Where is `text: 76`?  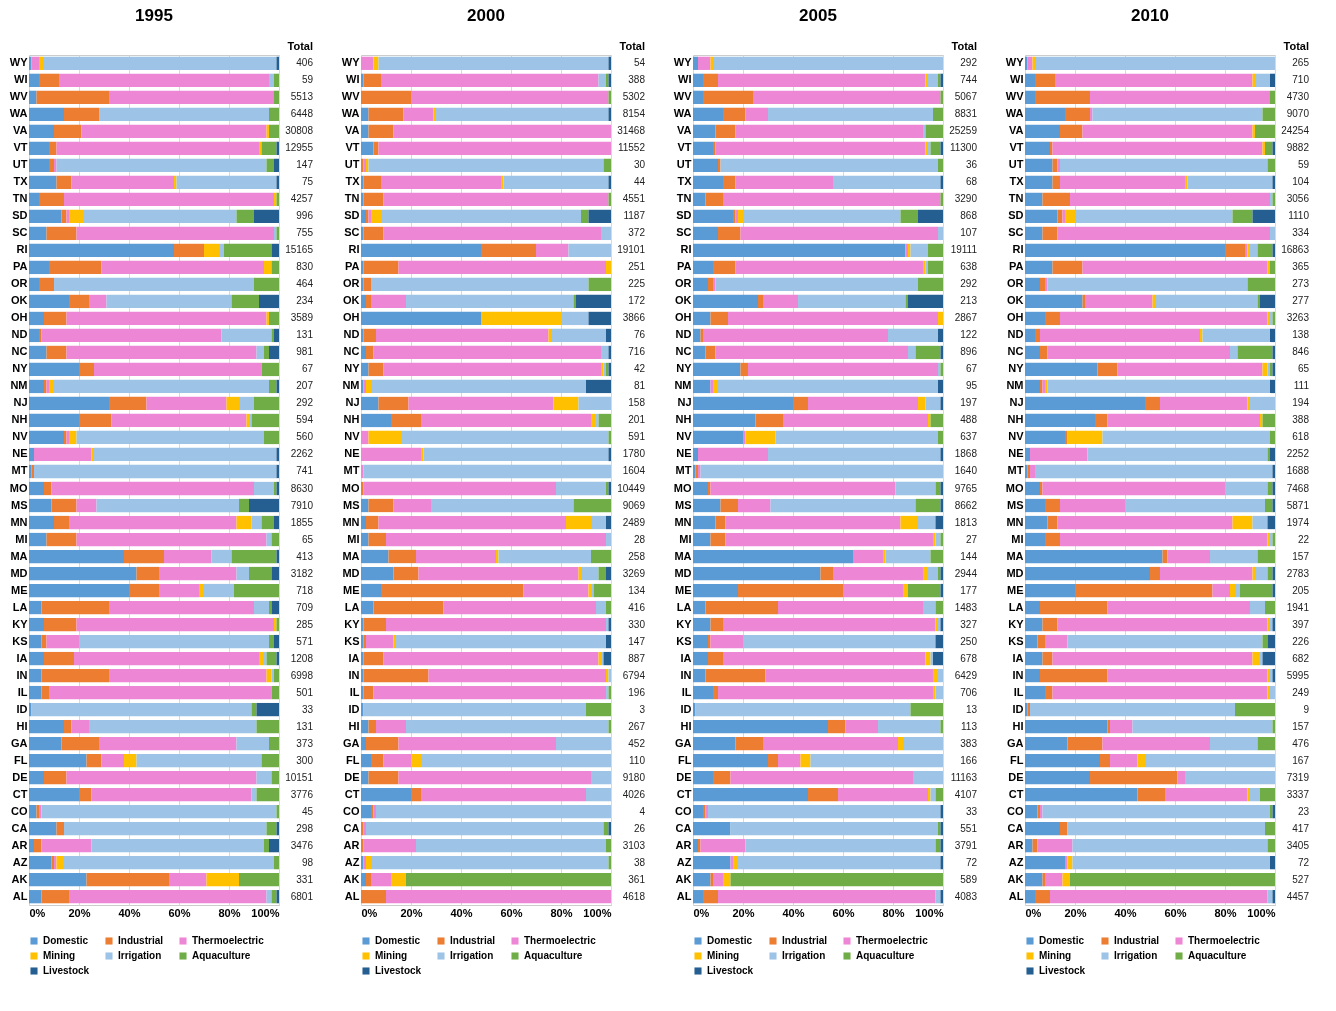 text: 76 is located at coordinates (639, 335).